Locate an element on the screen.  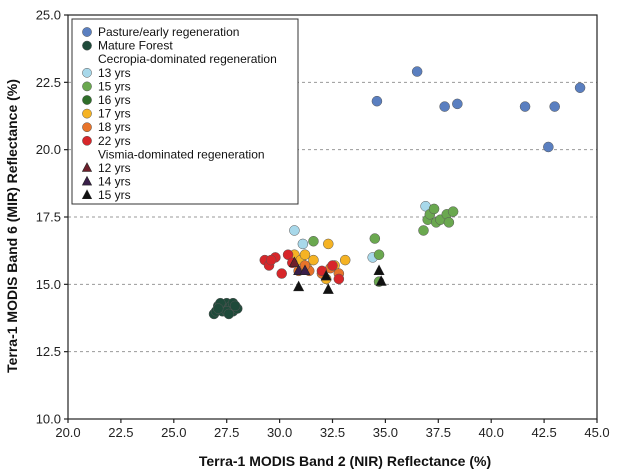
legend-label-4: 16 yrs is located at coordinates (114, 100).